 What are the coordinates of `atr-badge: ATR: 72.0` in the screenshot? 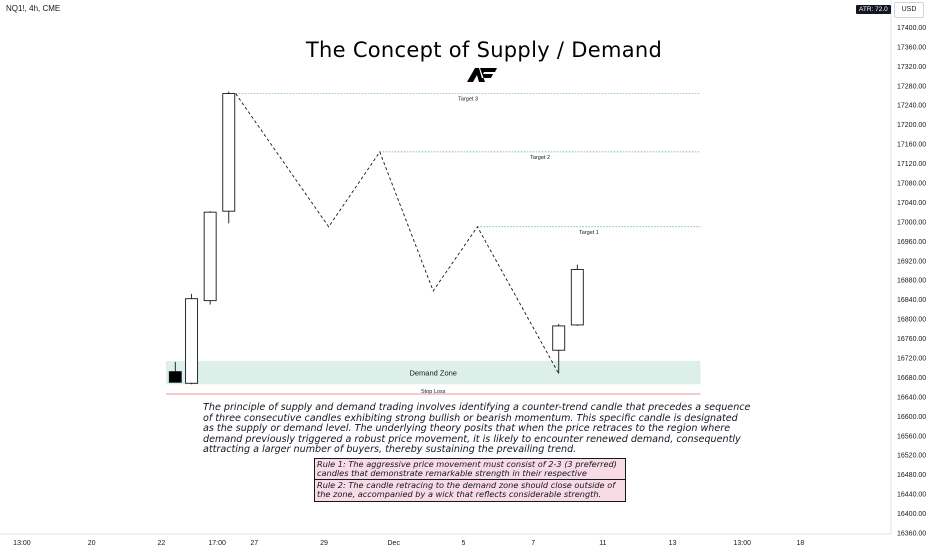 It's located at (873, 9).